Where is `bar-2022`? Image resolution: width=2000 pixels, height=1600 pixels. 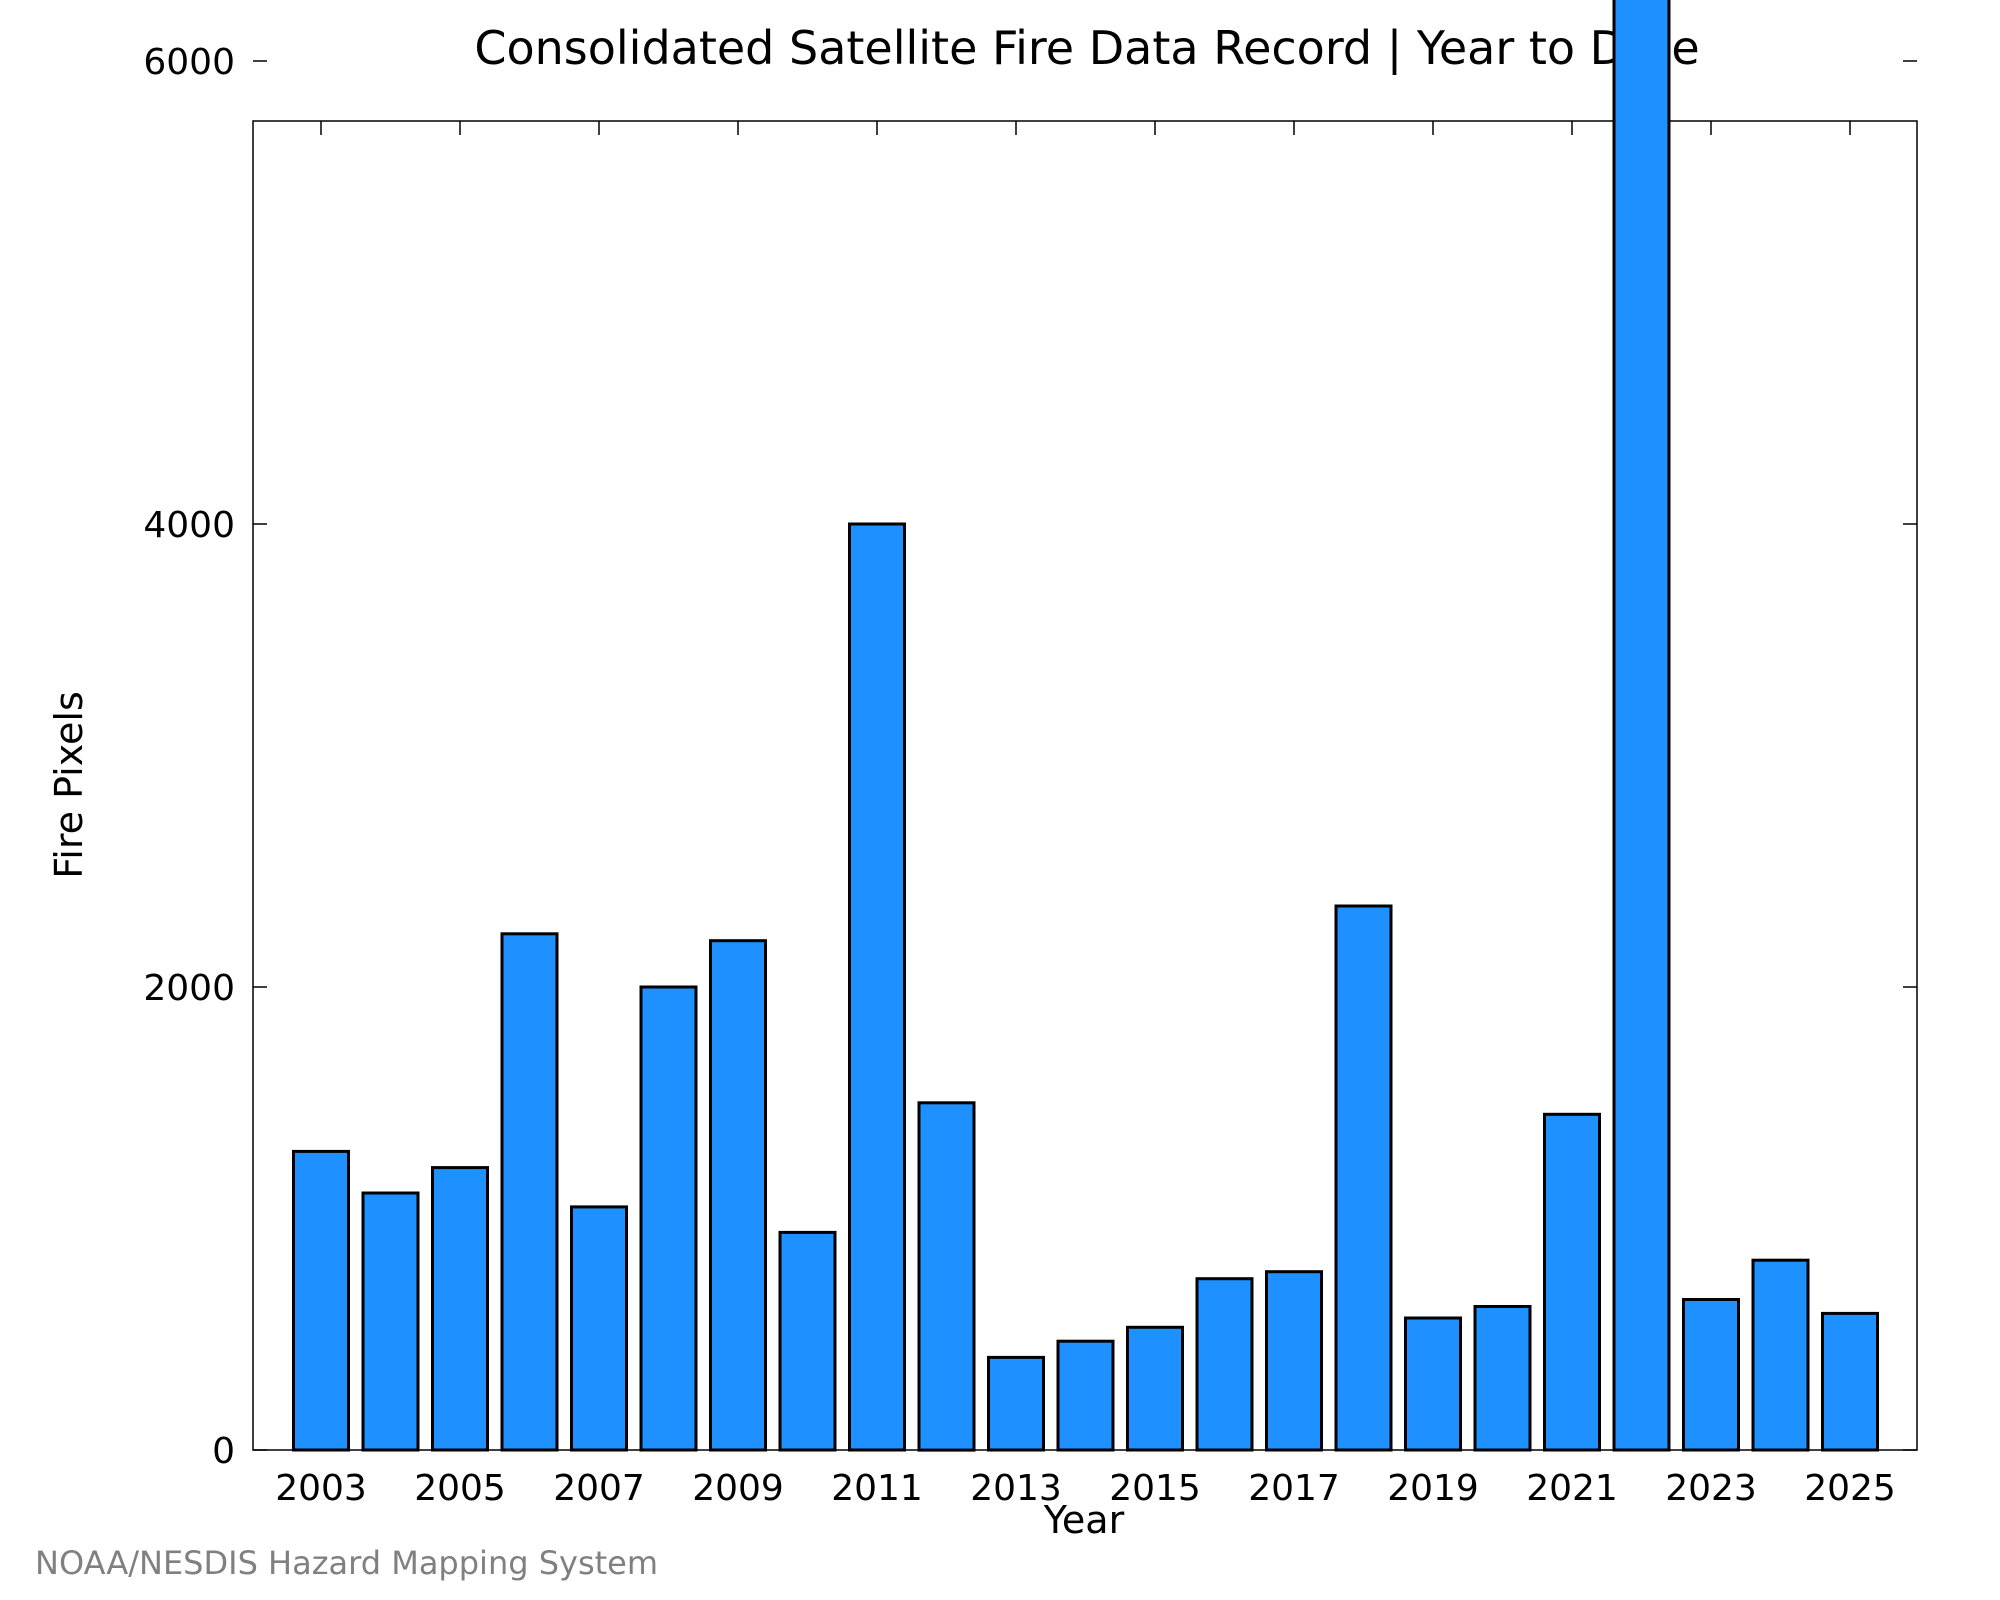 bar-2022 is located at coordinates (1641, 726).